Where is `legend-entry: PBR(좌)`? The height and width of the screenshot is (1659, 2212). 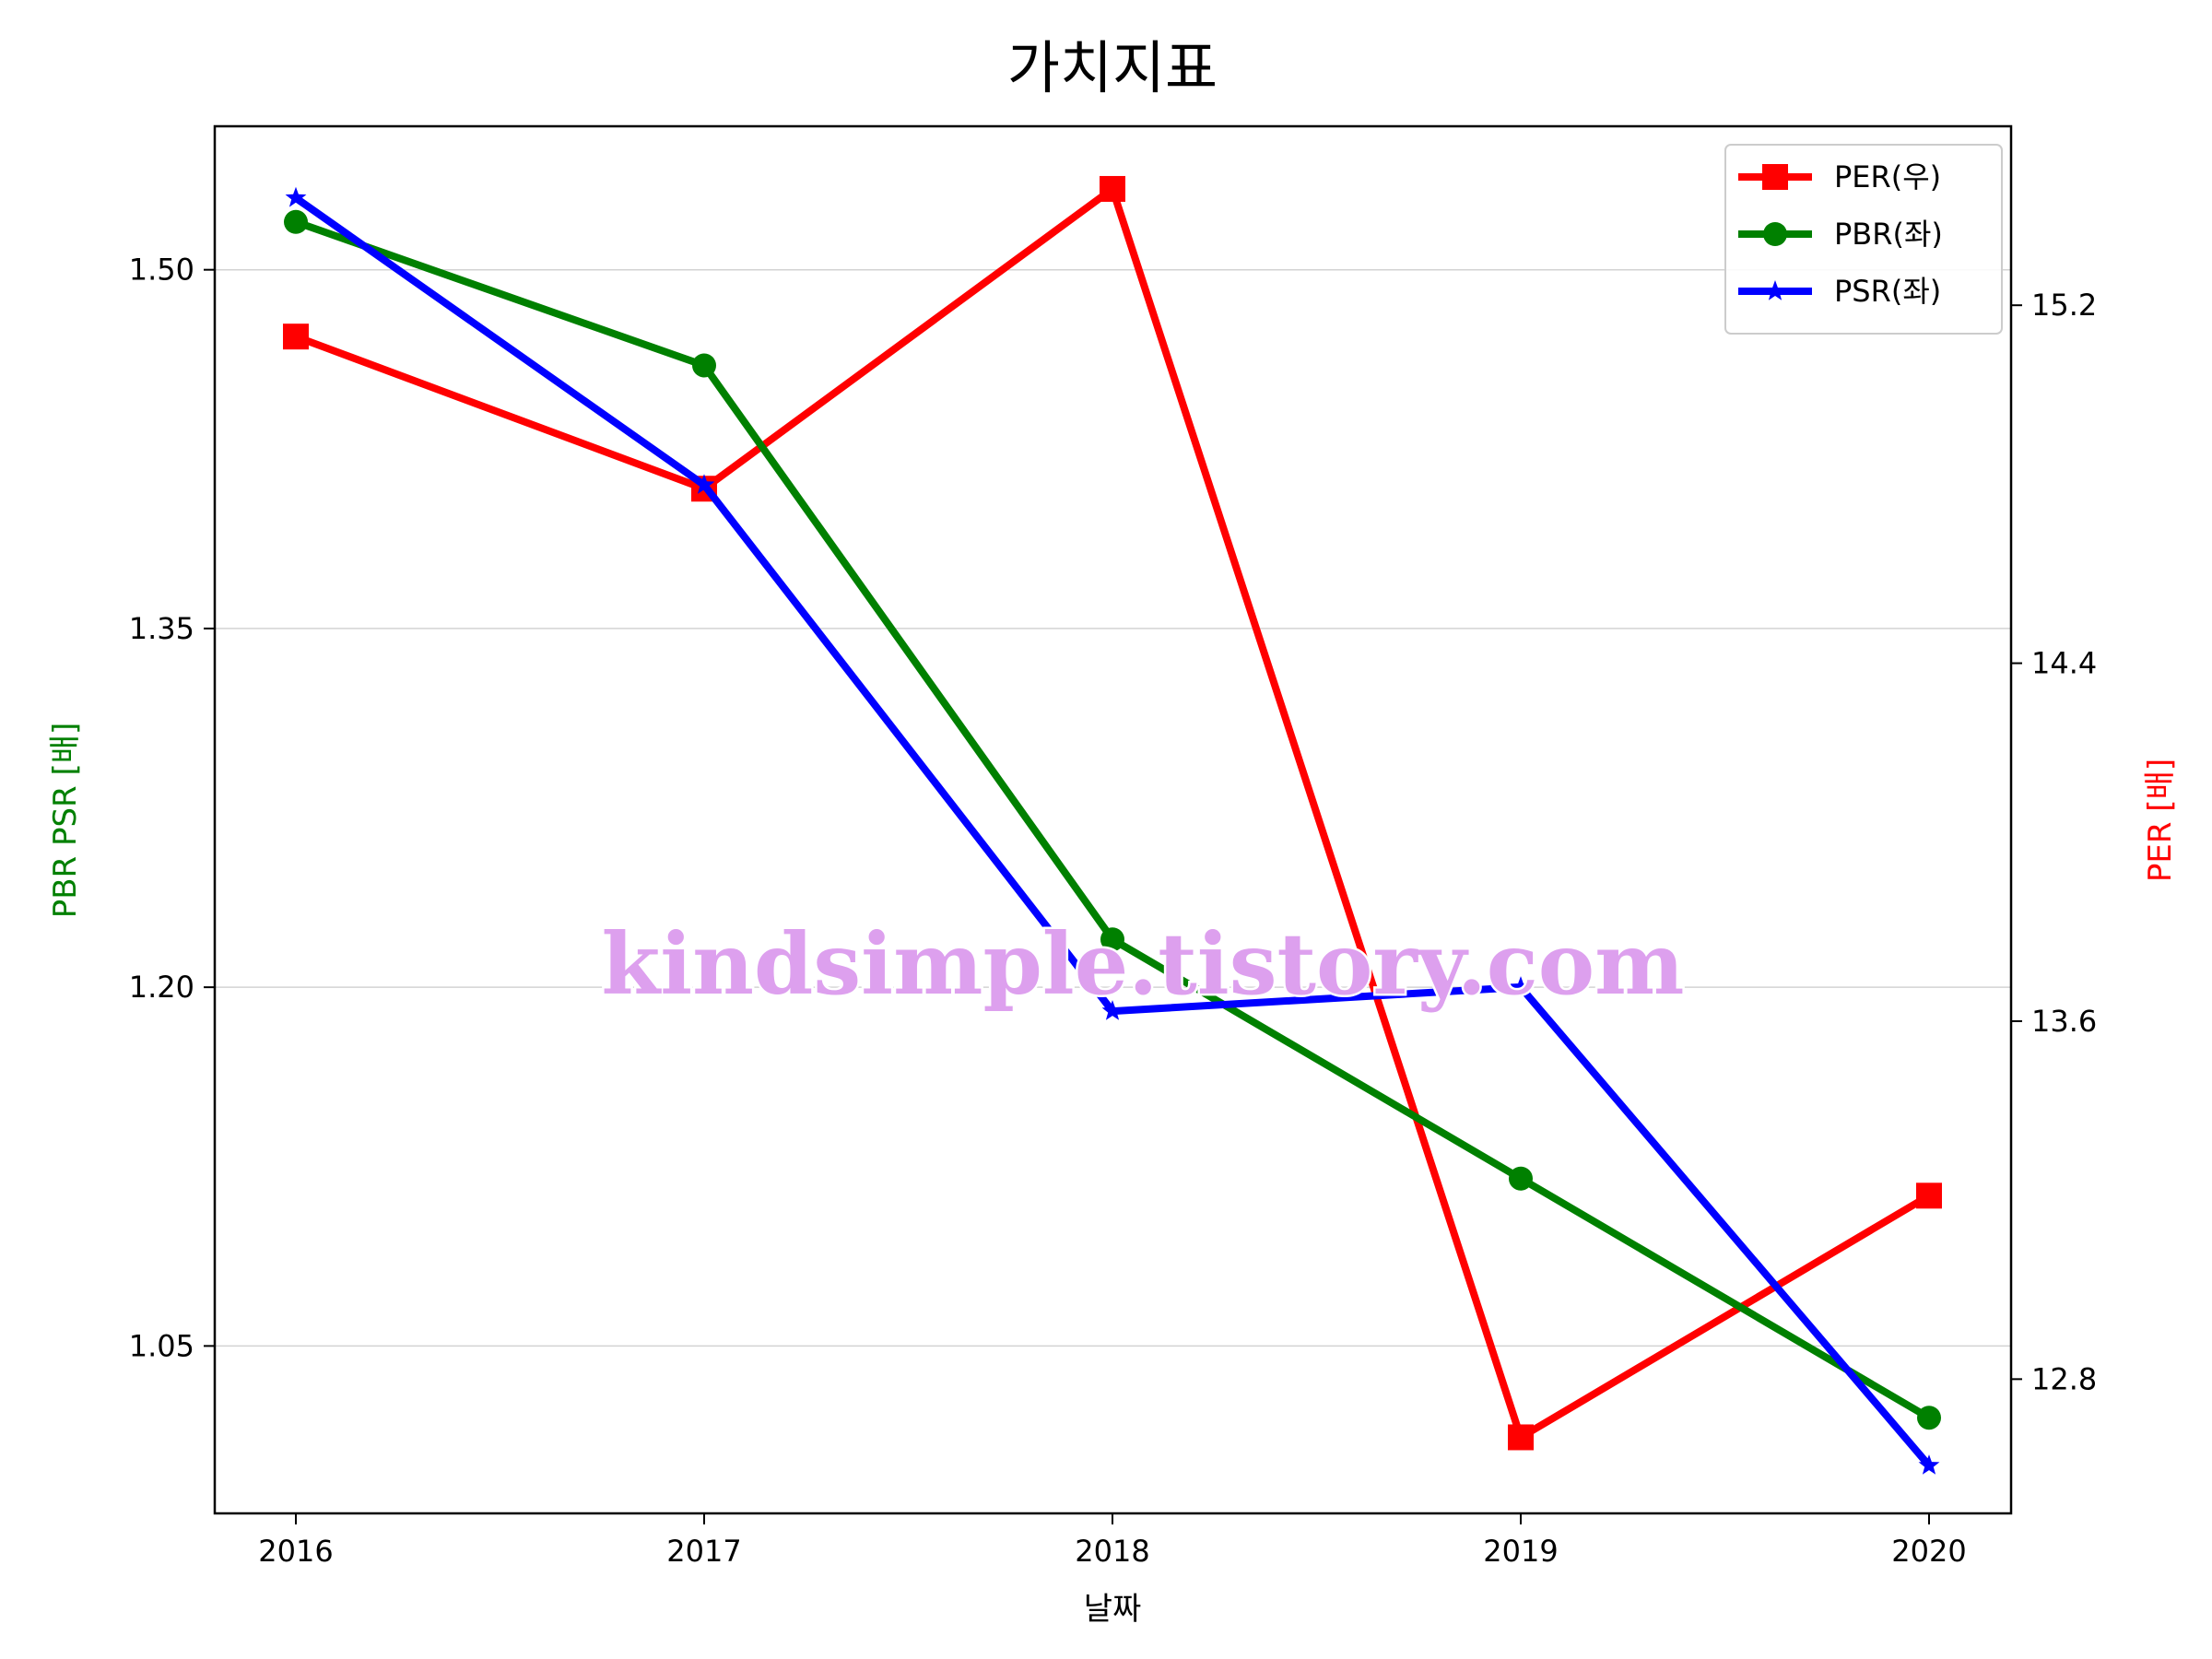 legend-entry: PBR(좌) is located at coordinates (1840, 234).